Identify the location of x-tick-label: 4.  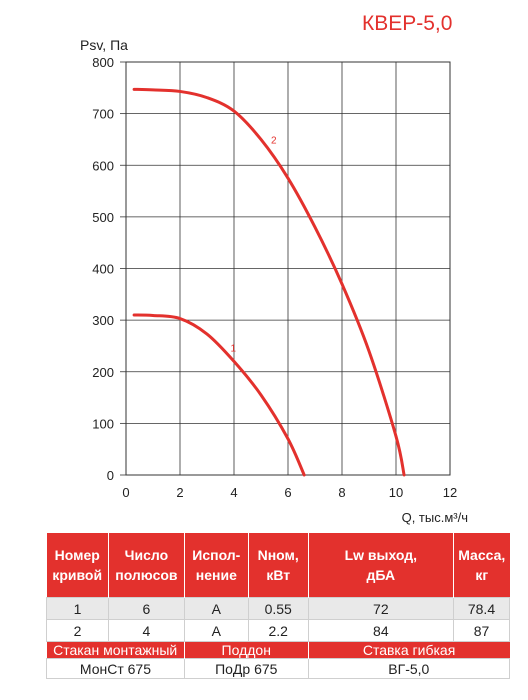
(233, 492).